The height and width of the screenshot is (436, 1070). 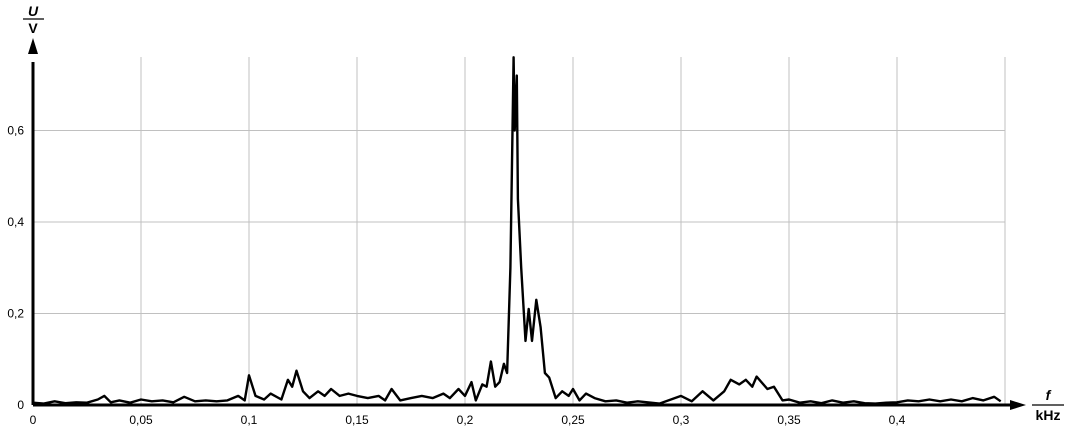 I want to click on y-axis-label: U V, so click(x=33, y=19).